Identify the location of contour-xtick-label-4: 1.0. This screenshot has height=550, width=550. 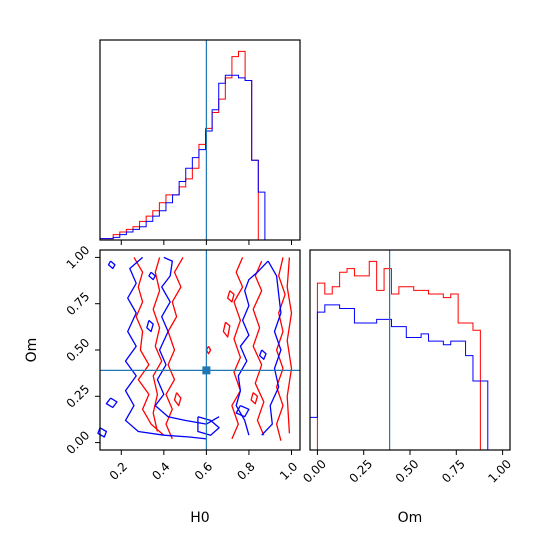
(288, 470).